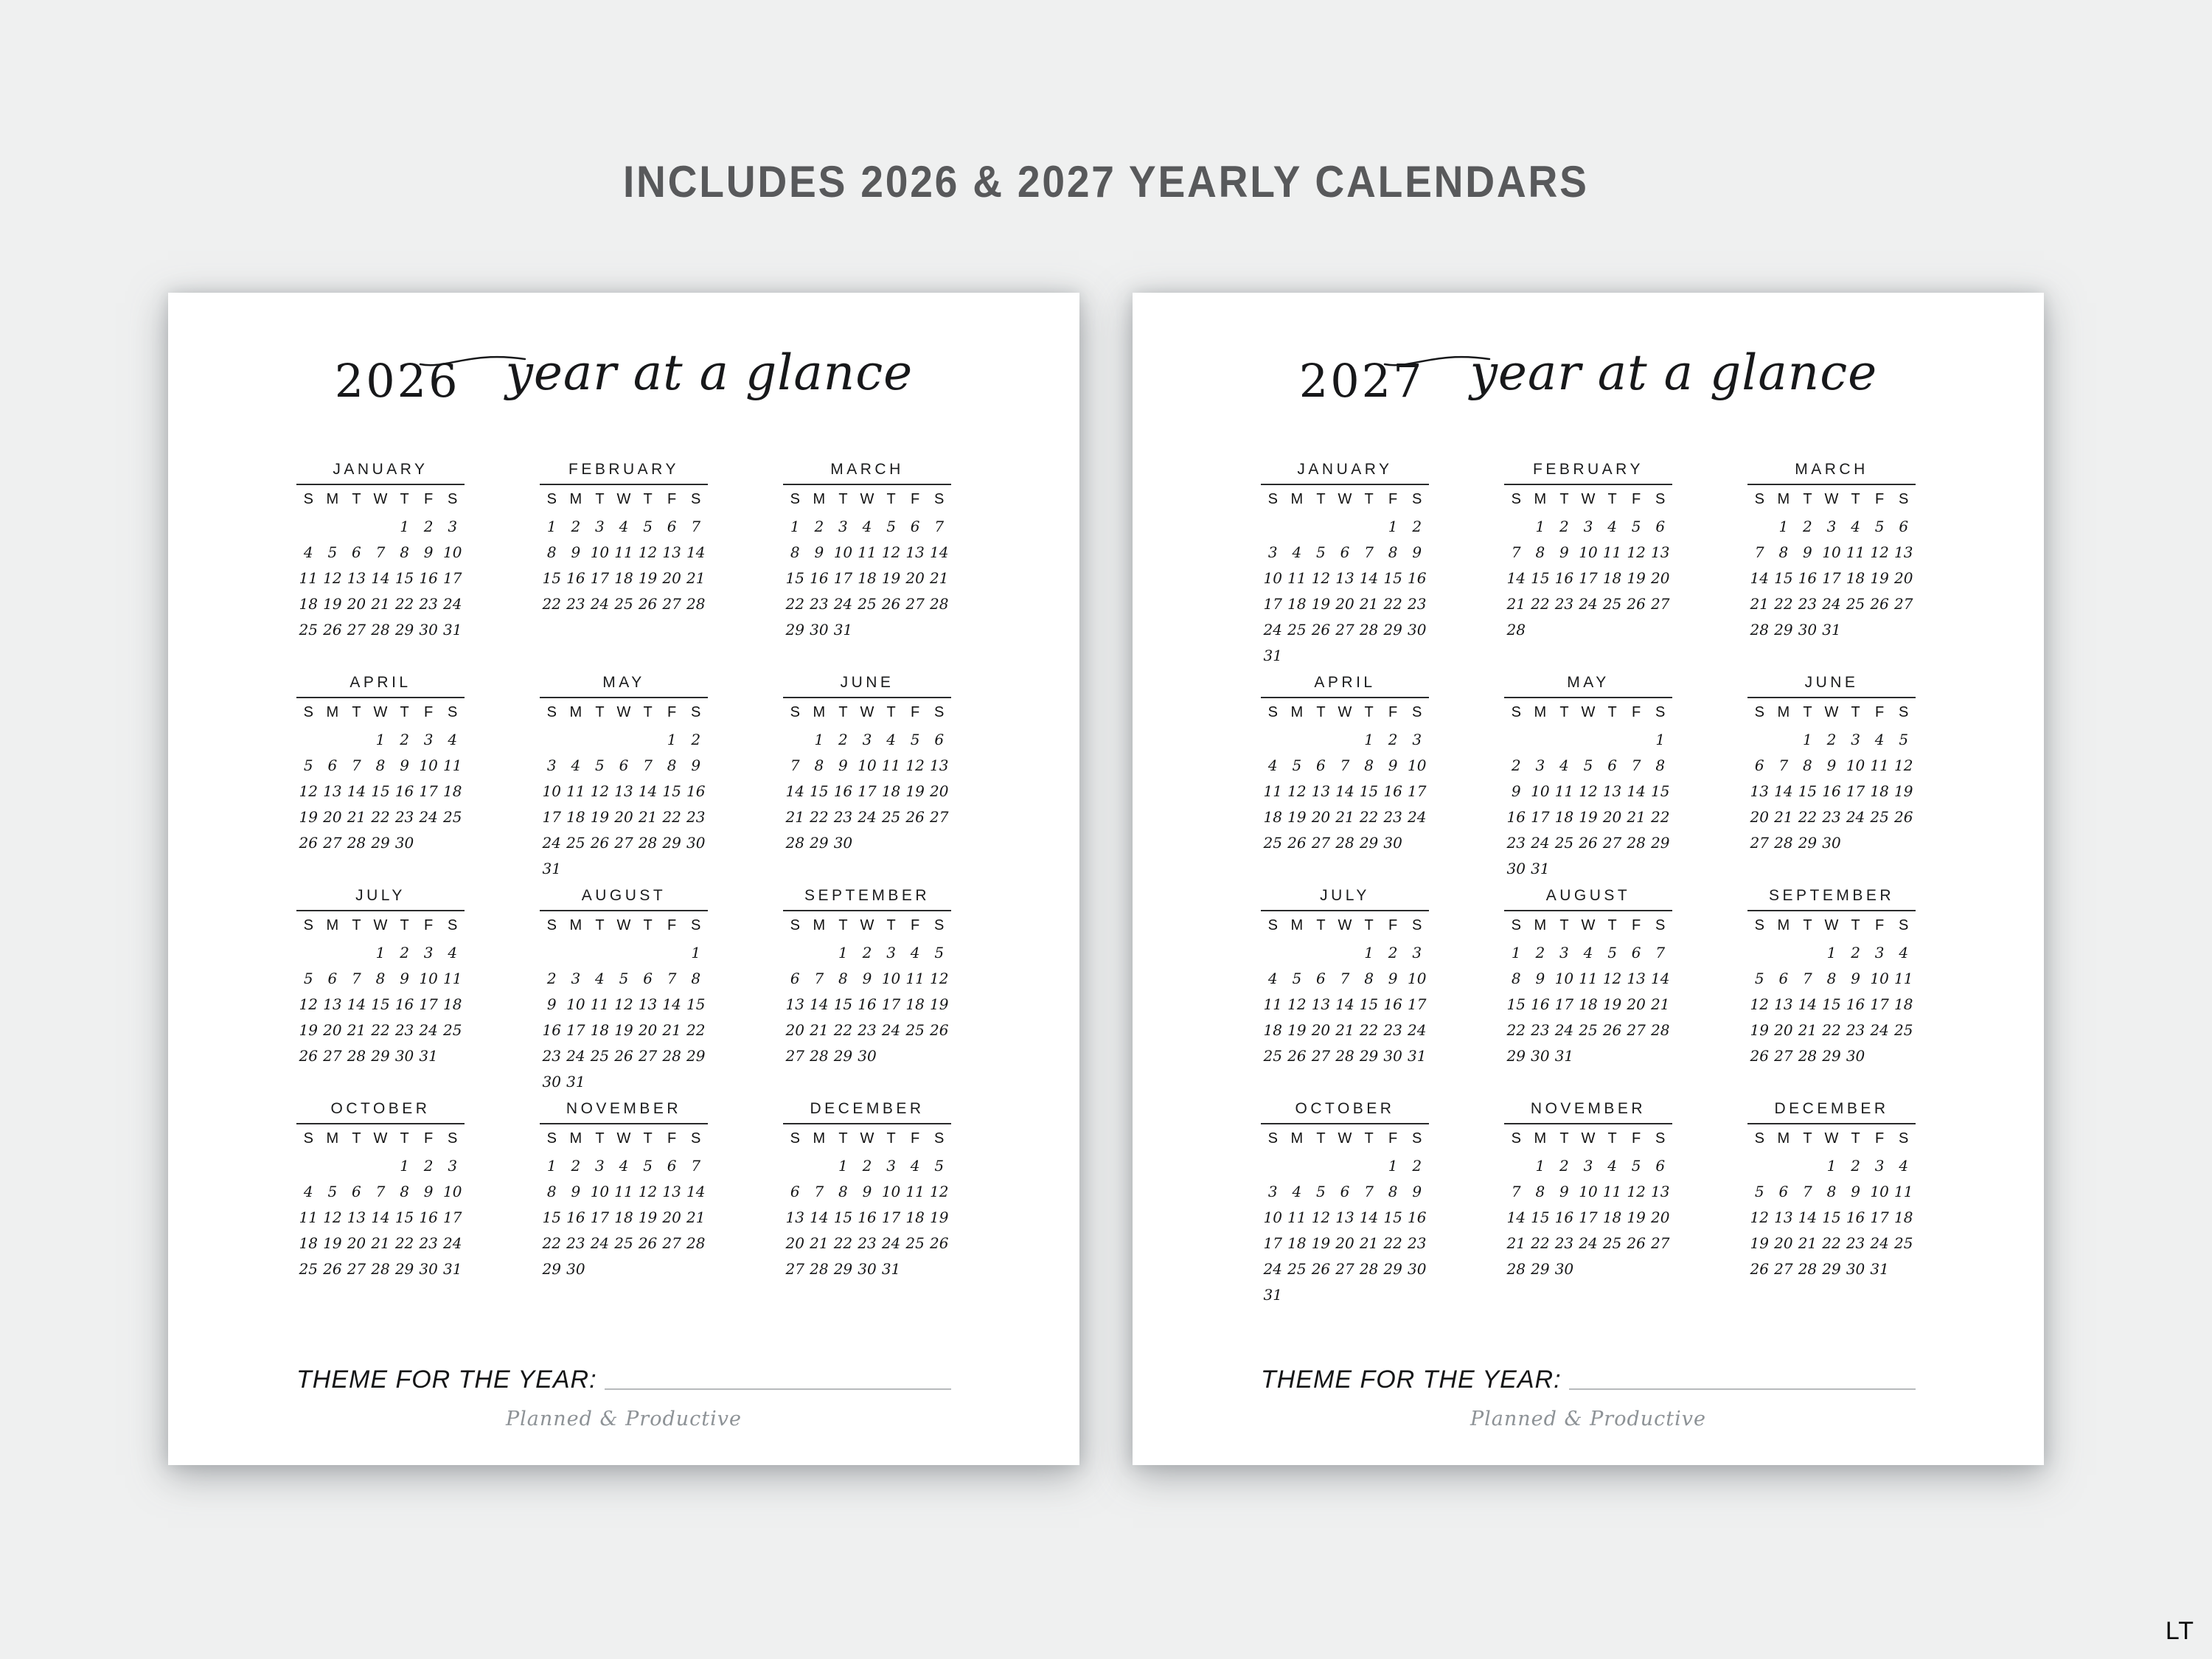  I want to click on month-title: JUNE, so click(1831, 682).